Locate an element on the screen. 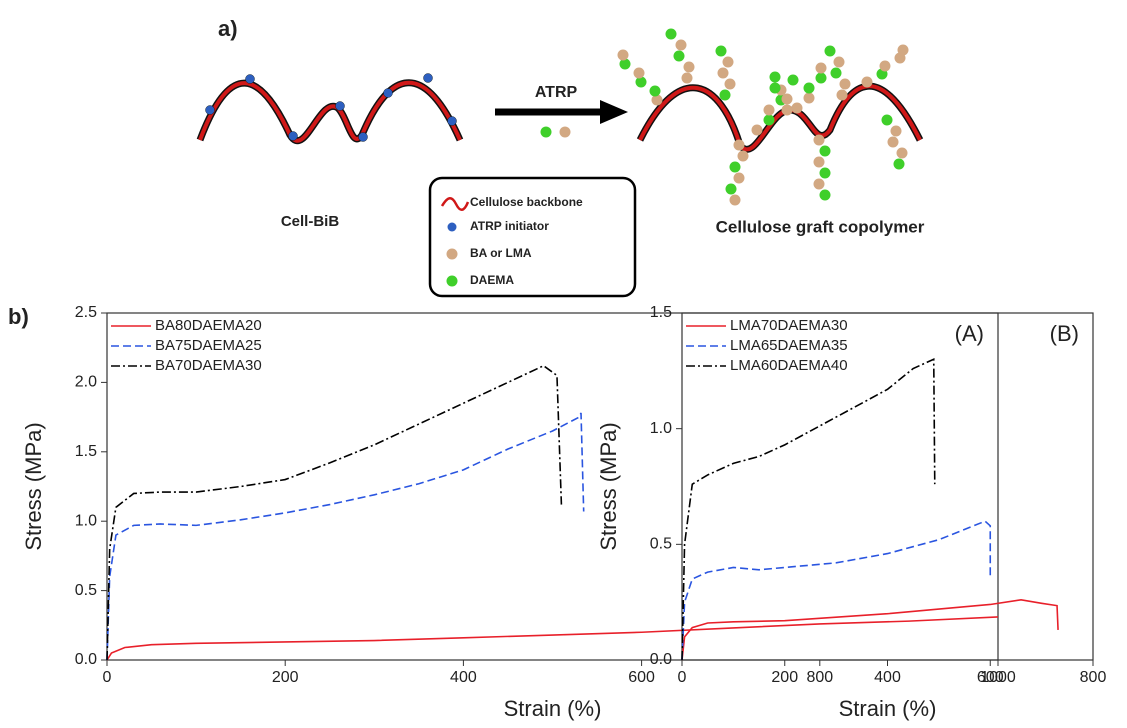  x-tick-label: 200 is located at coordinates (285, 677).